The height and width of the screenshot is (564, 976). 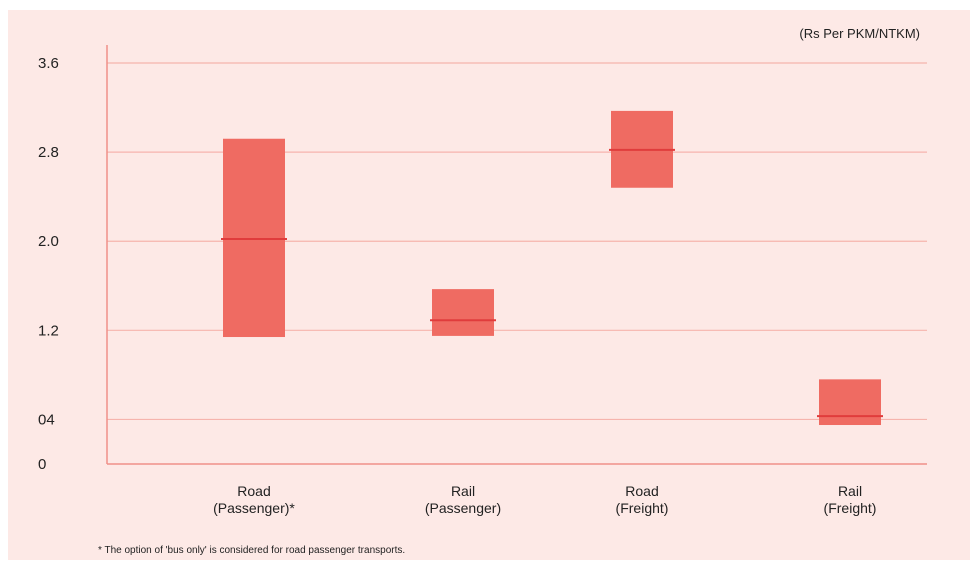 What do you see at coordinates (254, 508) in the screenshot?
I see `category-label-0-1: (Passenger)*` at bounding box center [254, 508].